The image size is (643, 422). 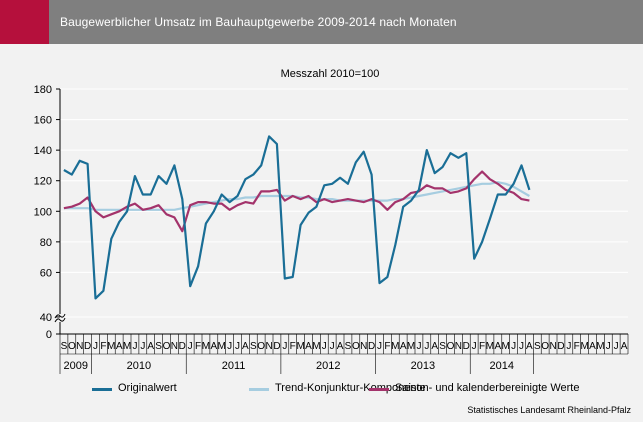 What do you see at coordinates (549, 410) in the screenshot?
I see `source-note: Statistisches Landesamt Rheinland-Pfalz` at bounding box center [549, 410].